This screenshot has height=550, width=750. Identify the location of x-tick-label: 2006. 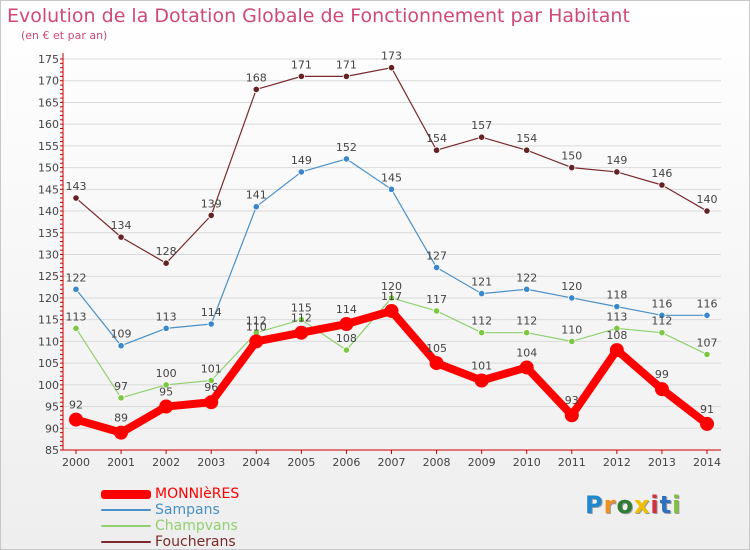
(346, 462).